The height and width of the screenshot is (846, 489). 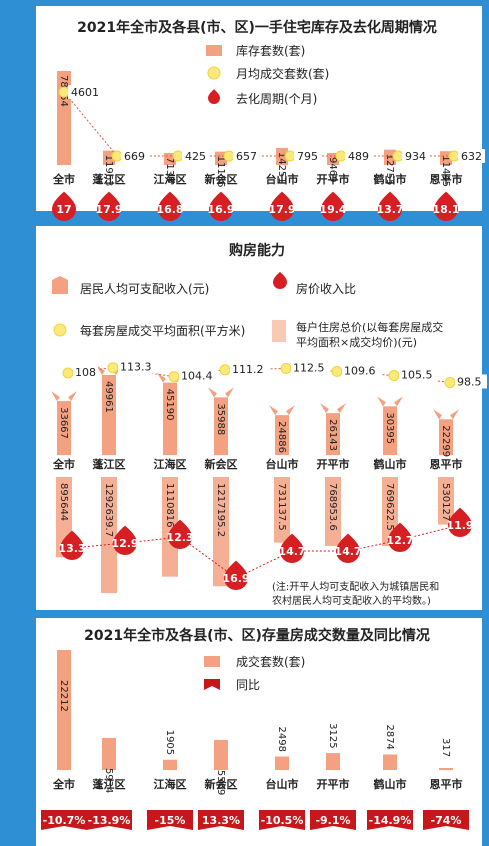 I want to click on chart3-category-7: 恩平市, so click(x=446, y=784).